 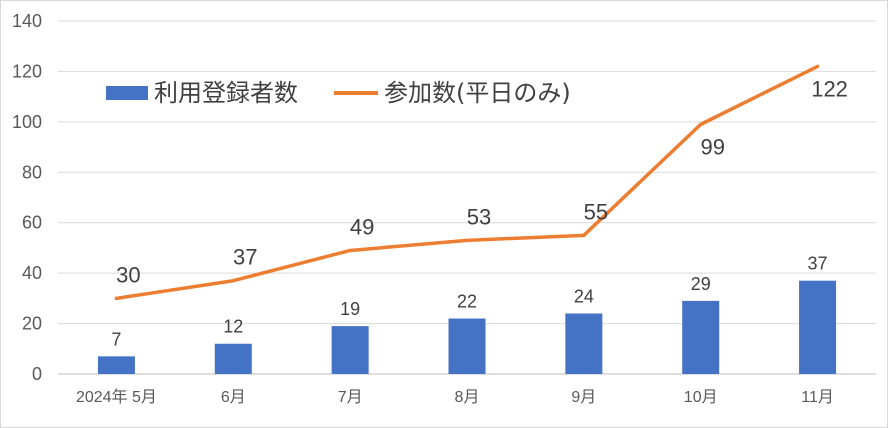 What do you see at coordinates (479, 216) in the screenshot?
I see `line-data-label: 53` at bounding box center [479, 216].